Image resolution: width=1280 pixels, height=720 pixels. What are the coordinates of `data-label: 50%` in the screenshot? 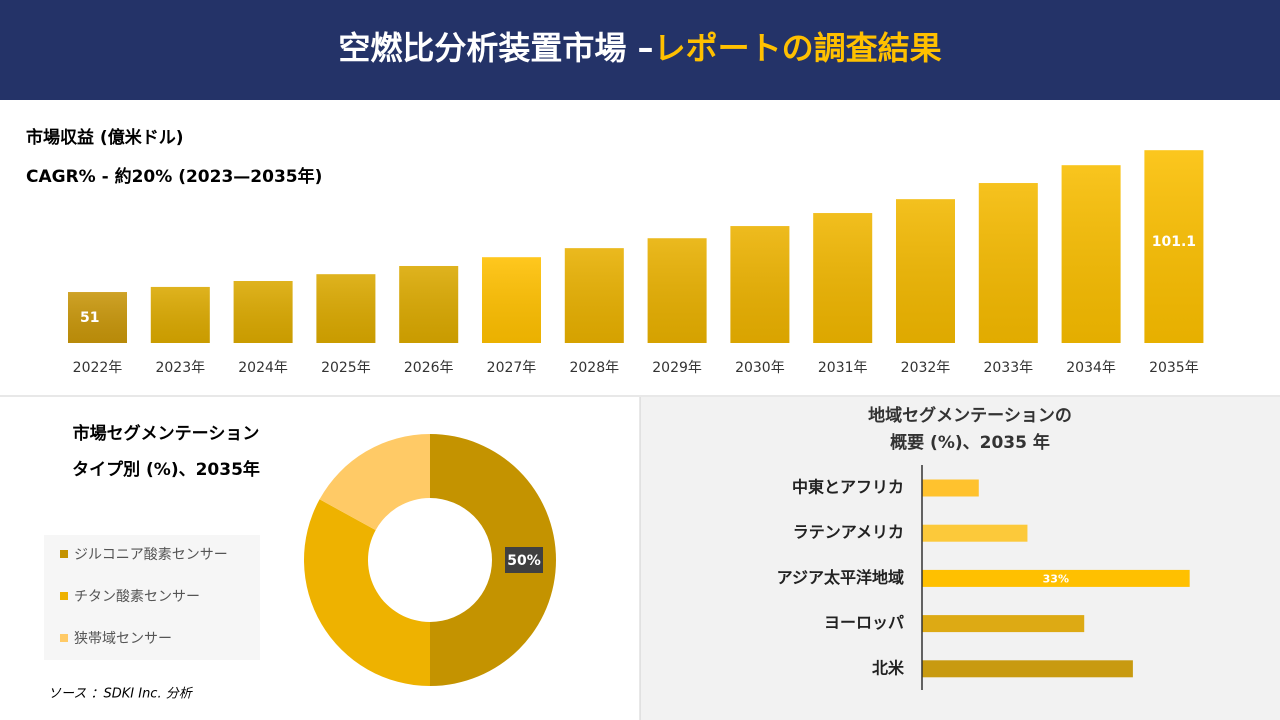 It's located at (524, 561).